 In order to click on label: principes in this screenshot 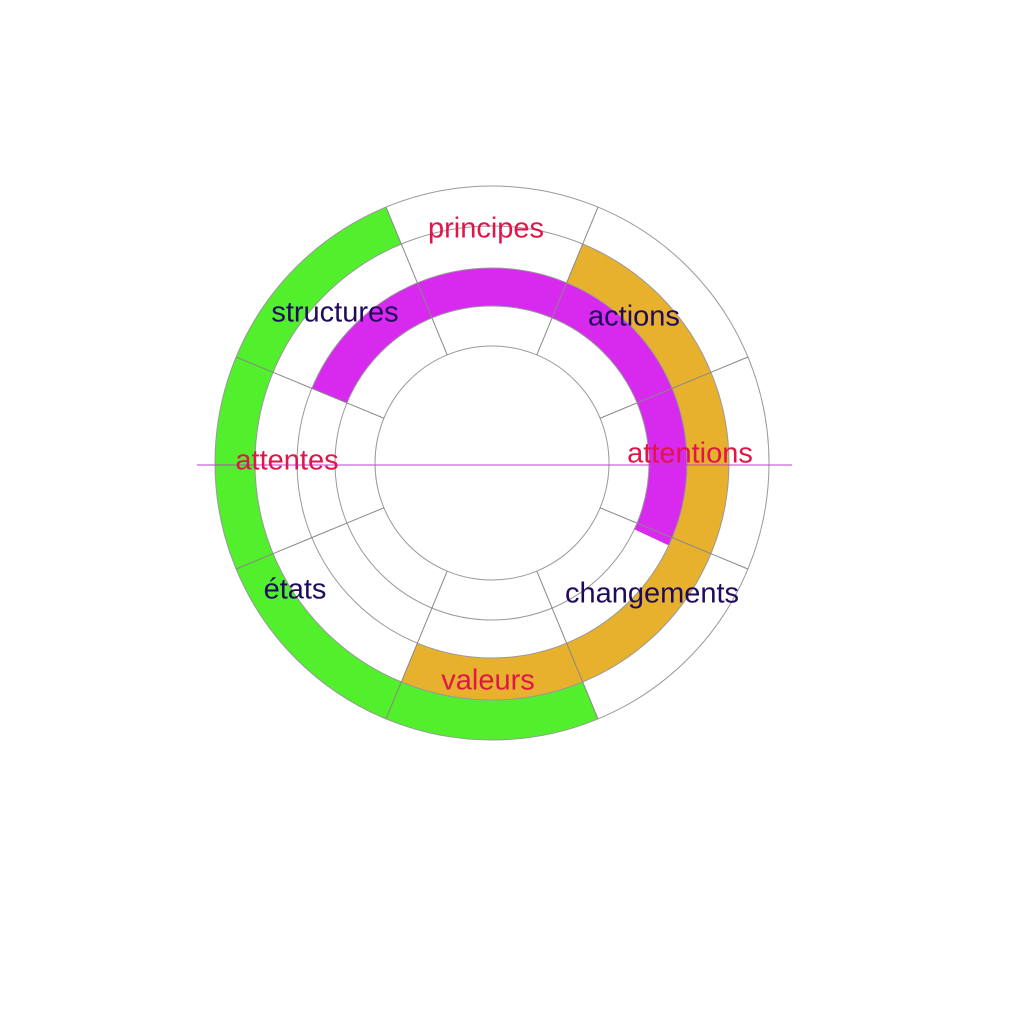, I will do `click(486, 229)`.